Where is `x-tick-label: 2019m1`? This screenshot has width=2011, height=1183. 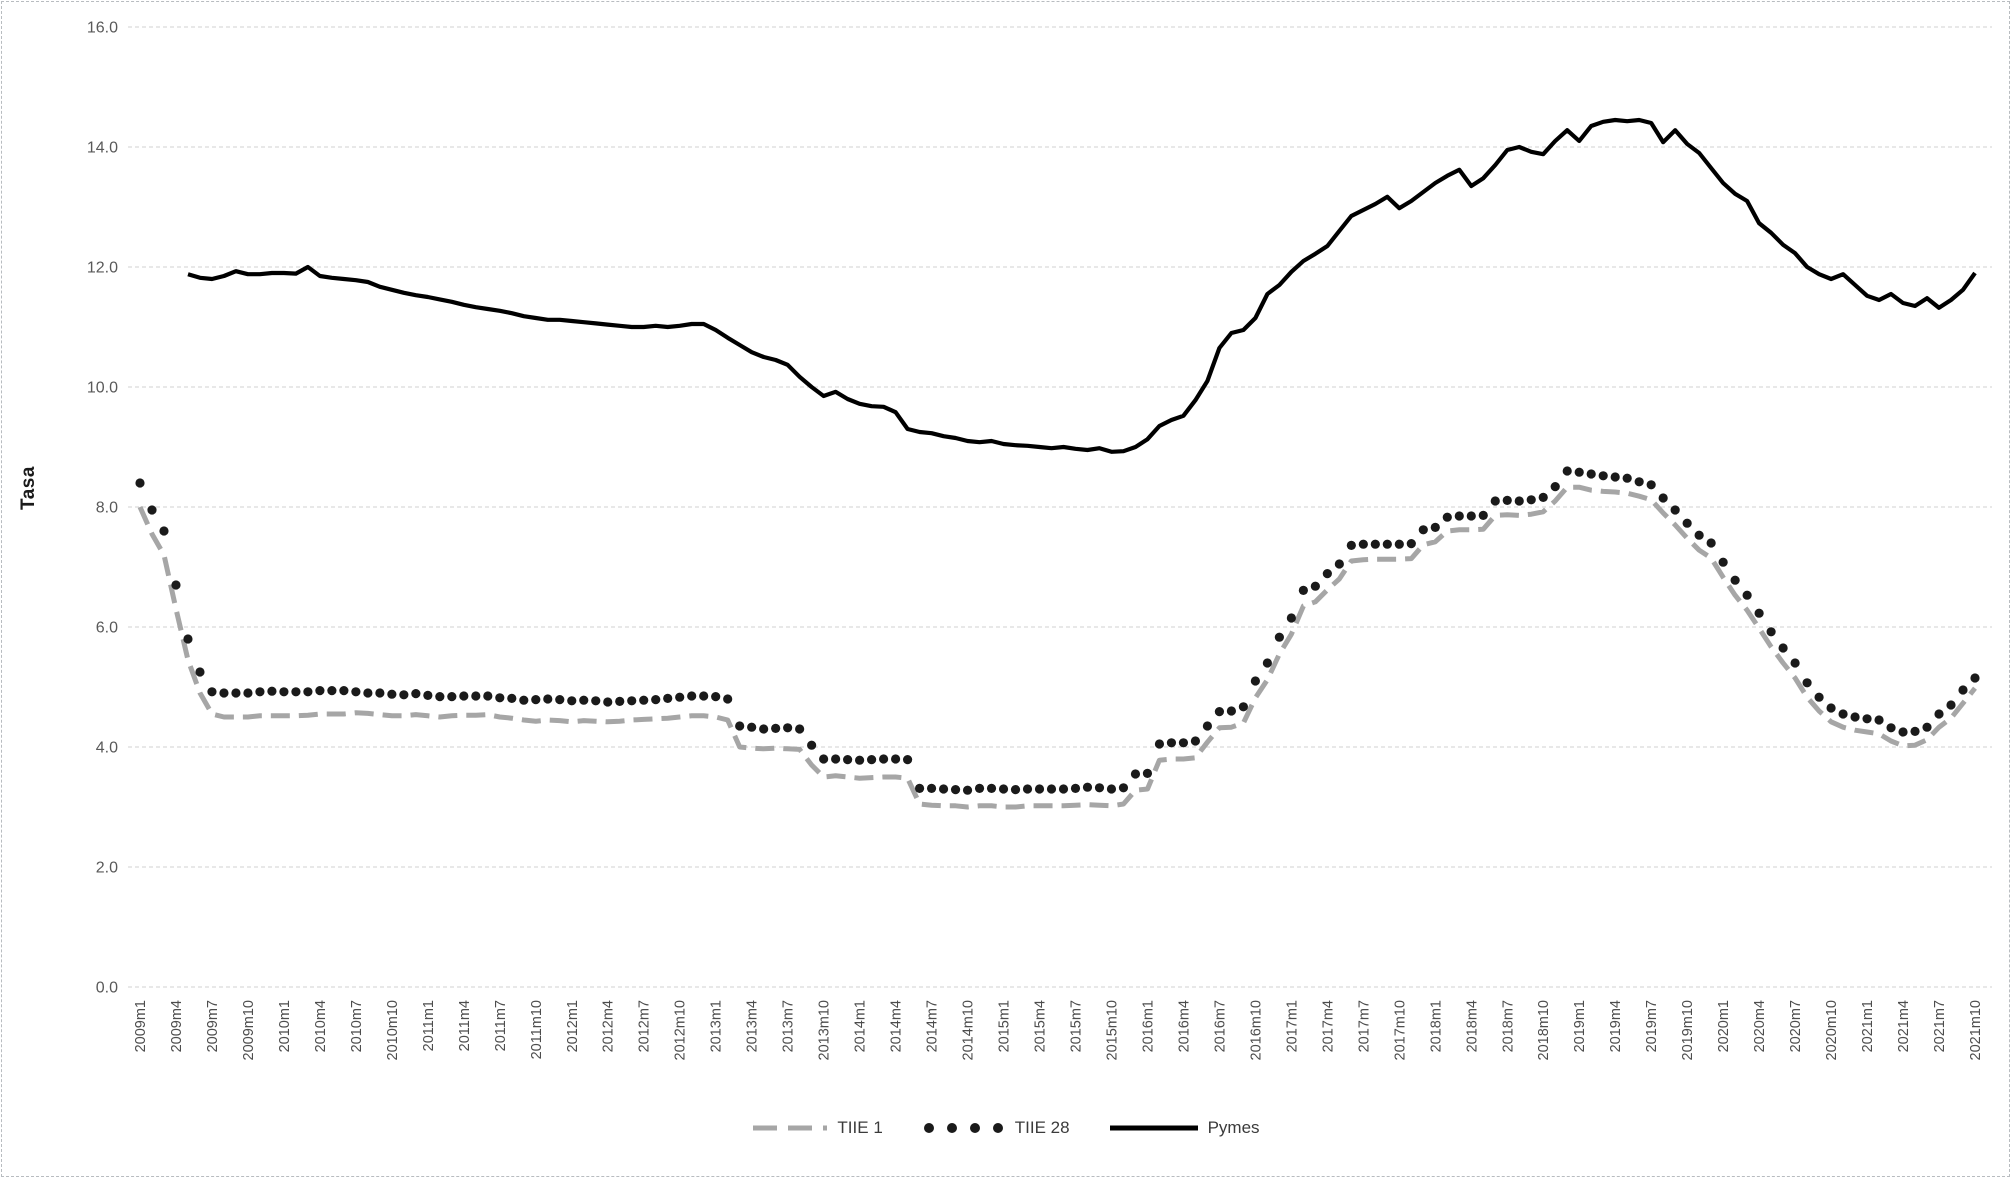
x-tick-label: 2019m1 is located at coordinates (1580, 1026).